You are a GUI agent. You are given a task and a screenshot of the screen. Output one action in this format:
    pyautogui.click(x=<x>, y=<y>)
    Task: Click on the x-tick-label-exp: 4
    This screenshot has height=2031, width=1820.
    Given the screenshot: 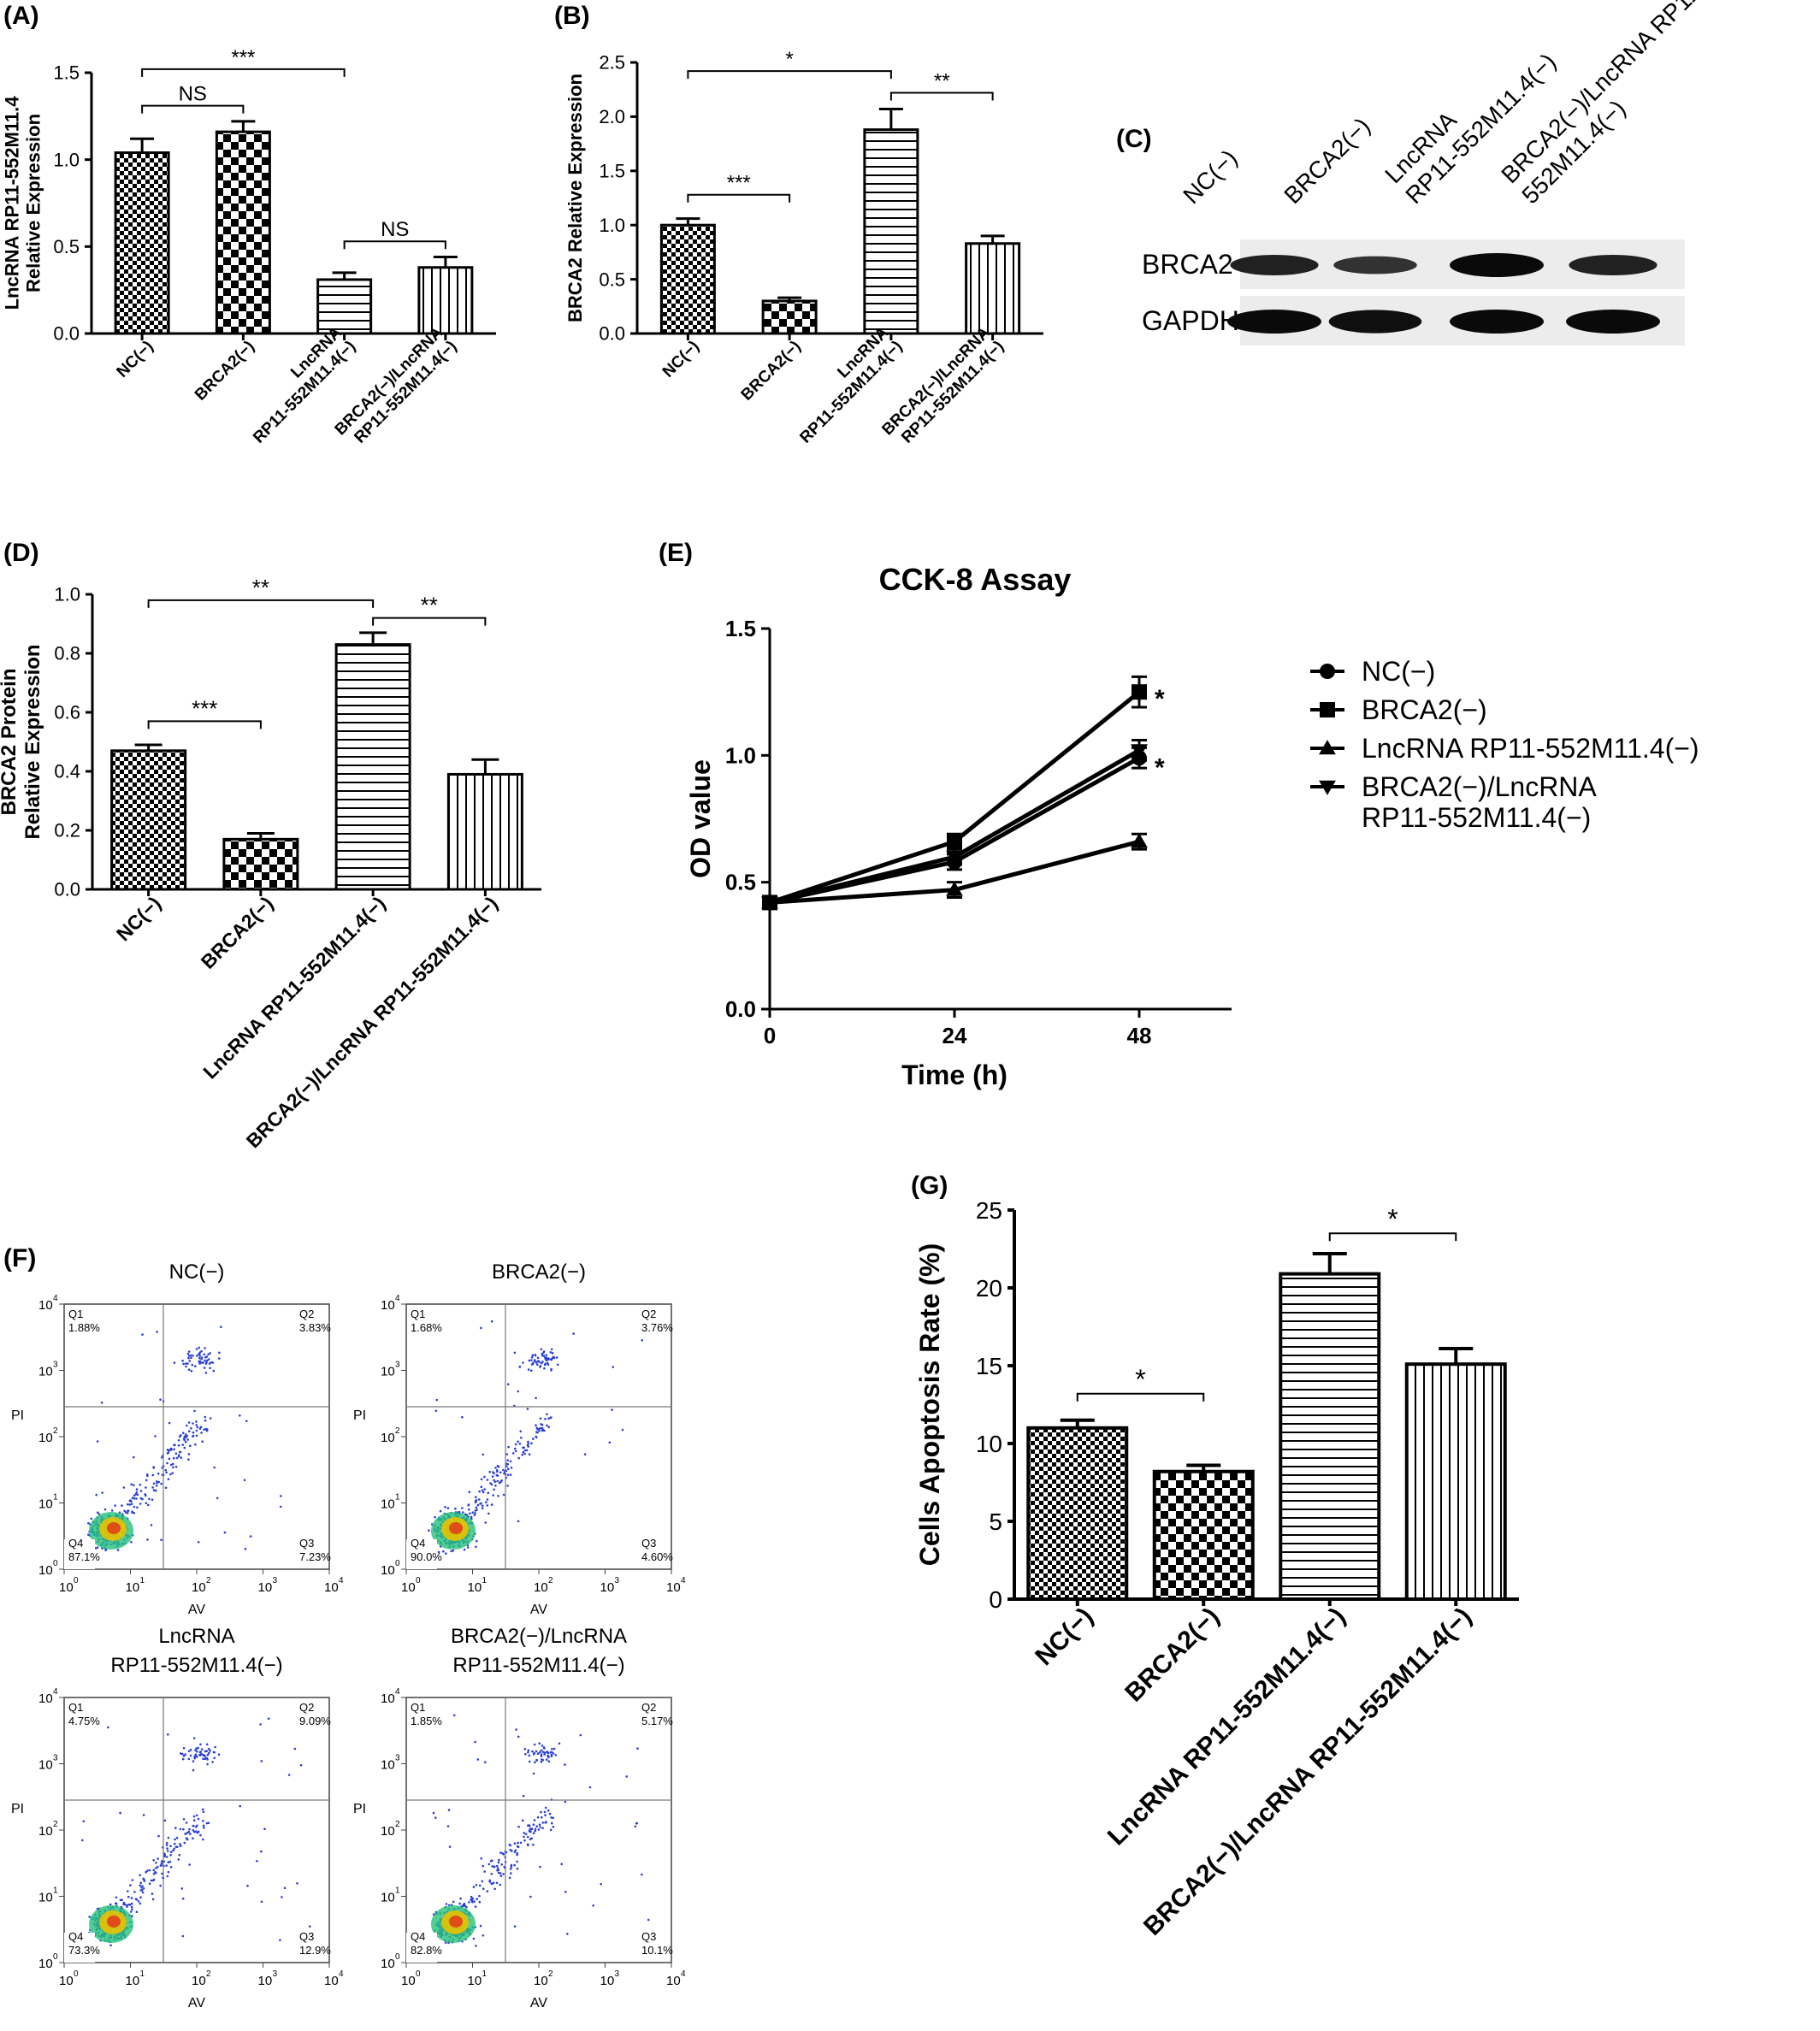 What is the action you would take?
    pyautogui.click(x=341, y=1974)
    